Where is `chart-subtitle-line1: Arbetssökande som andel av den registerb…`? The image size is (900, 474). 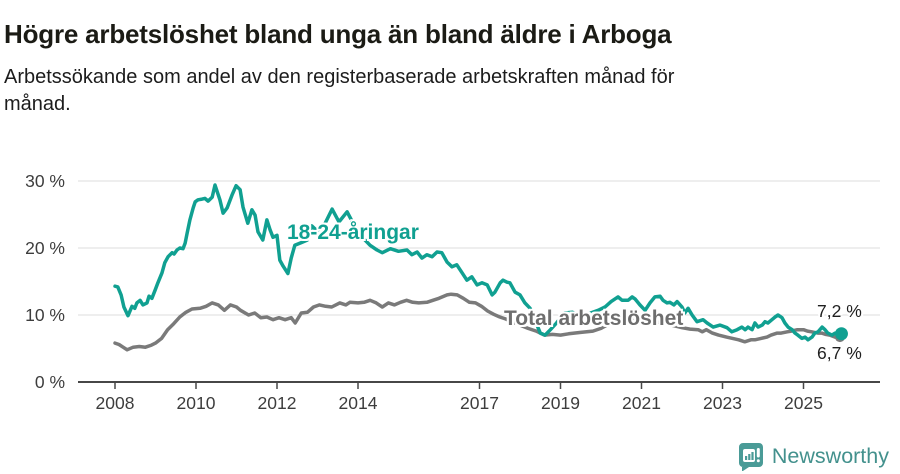 chart-subtitle-line1: Arbetssökande som andel av den registerb… is located at coordinates (339, 77).